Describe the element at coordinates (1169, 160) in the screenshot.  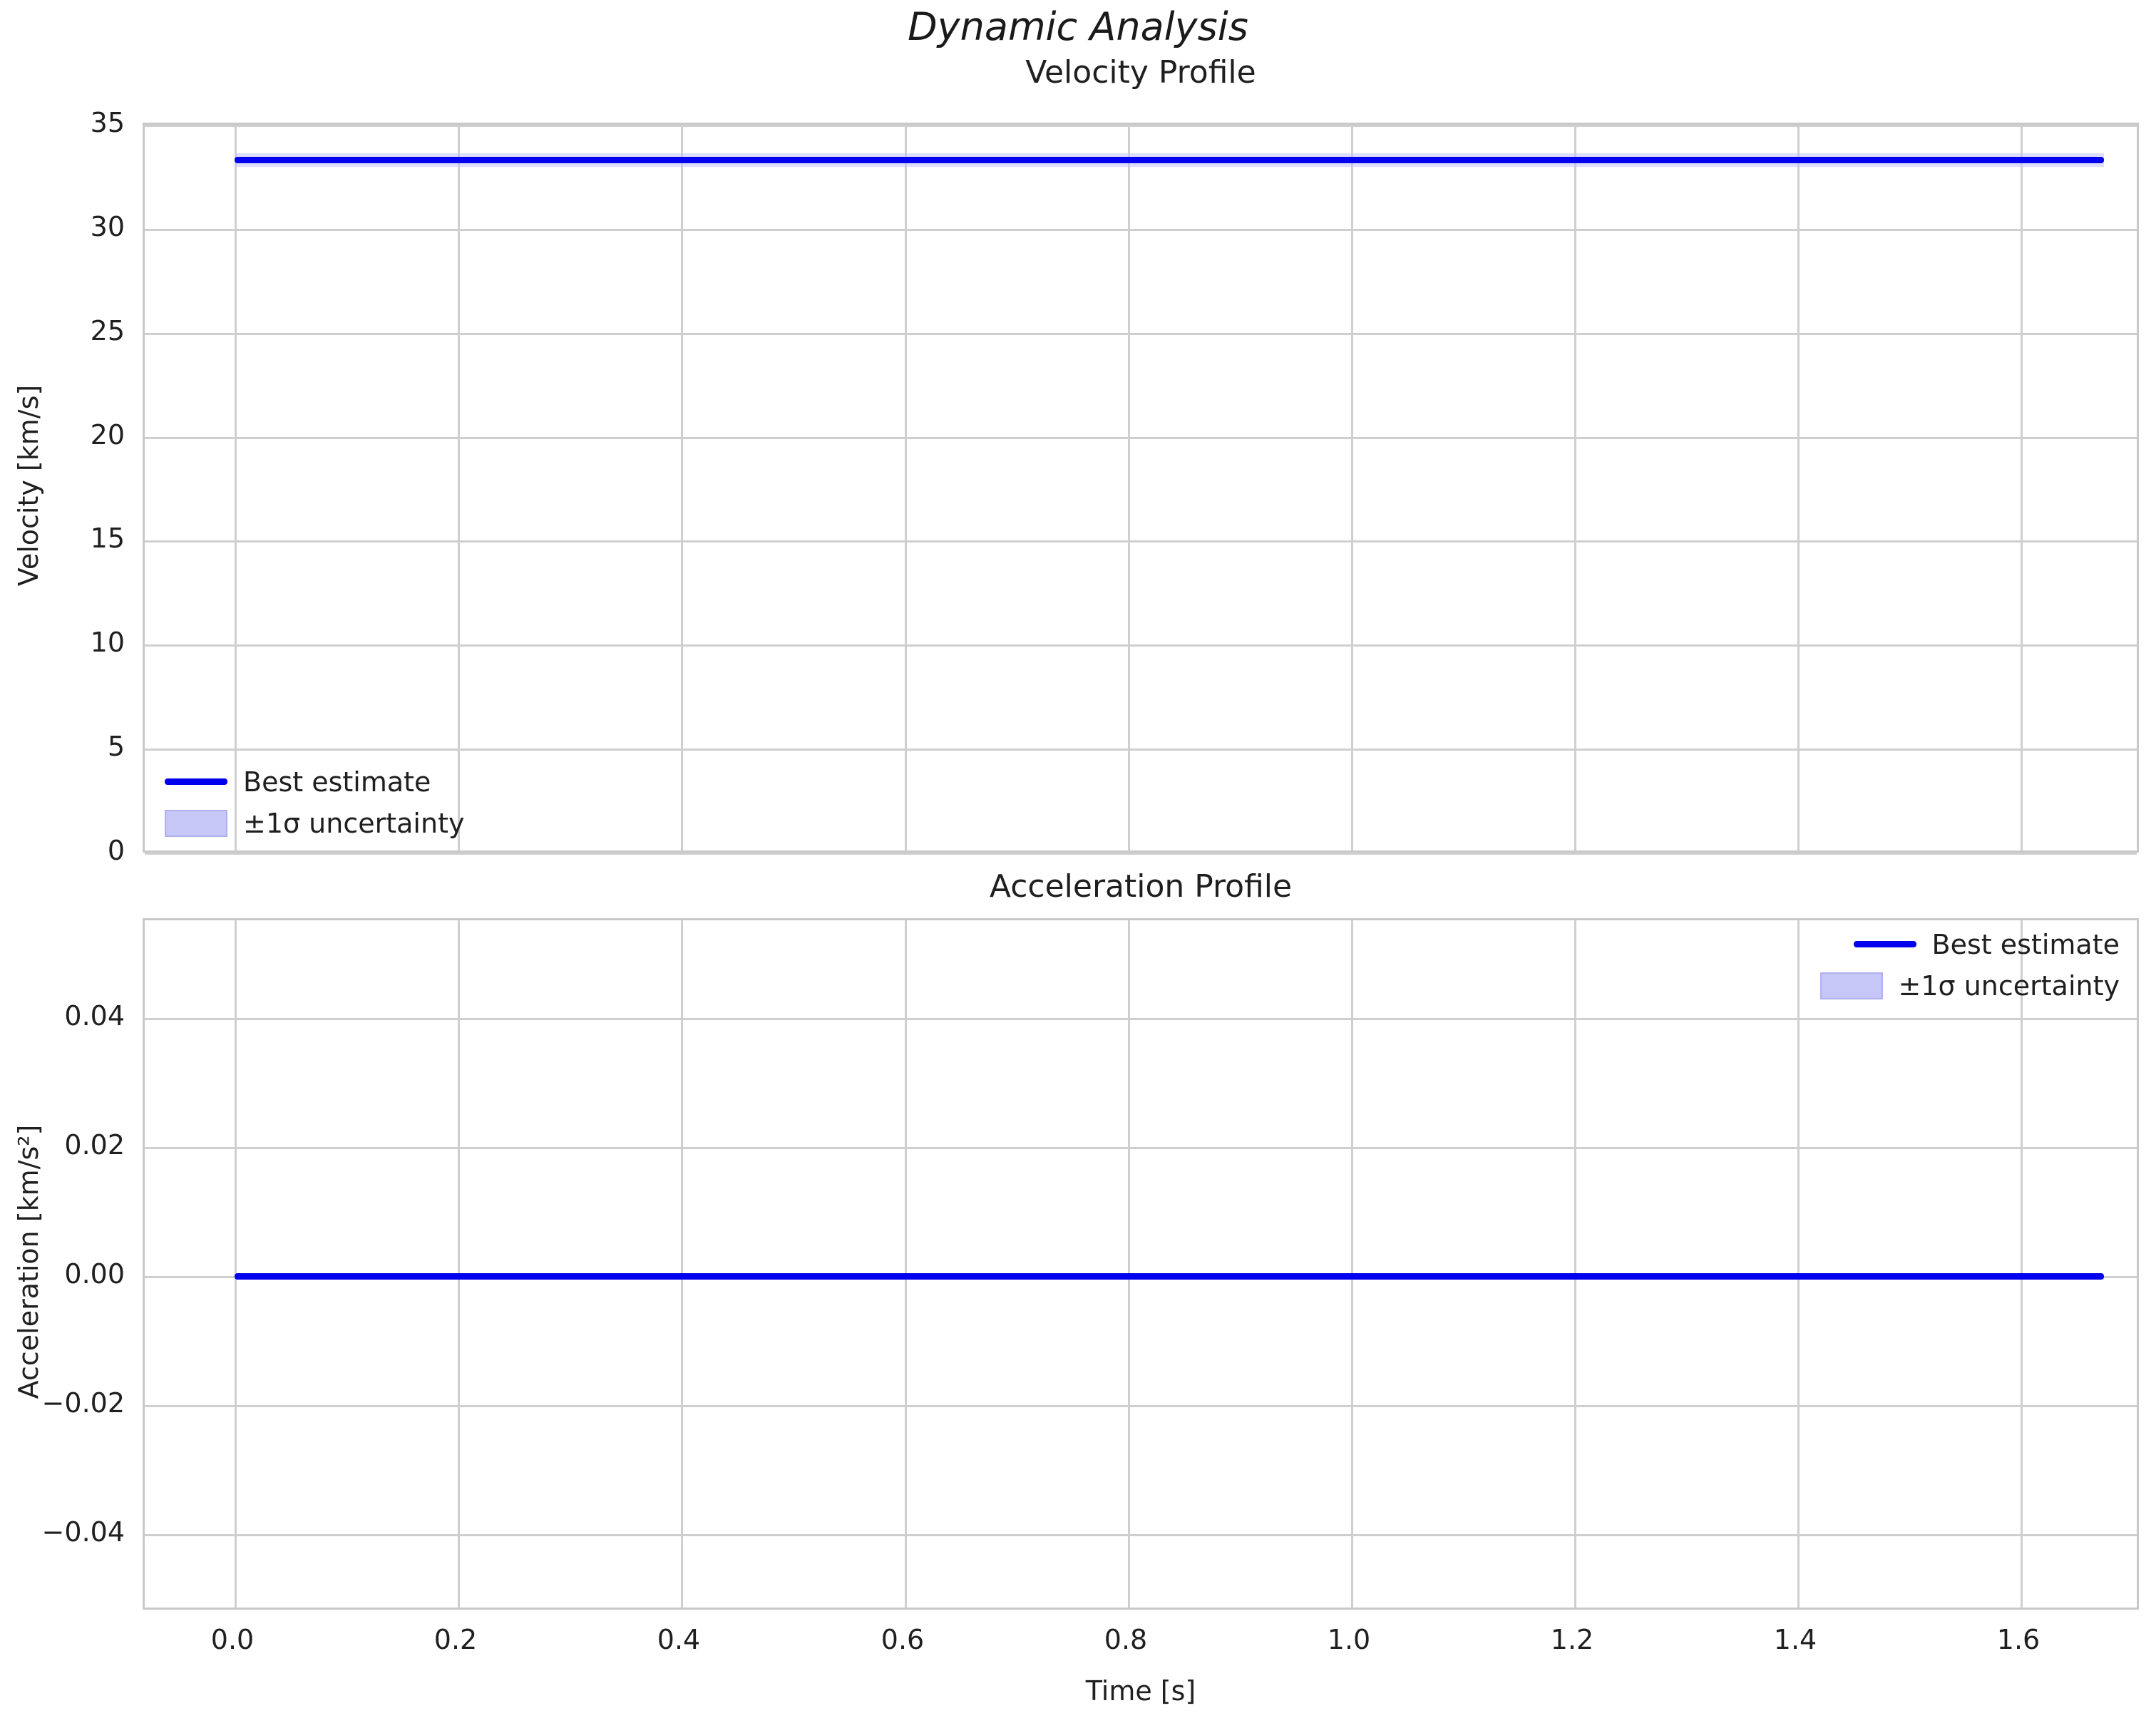
I see `velocity-best-estimate-line` at that location.